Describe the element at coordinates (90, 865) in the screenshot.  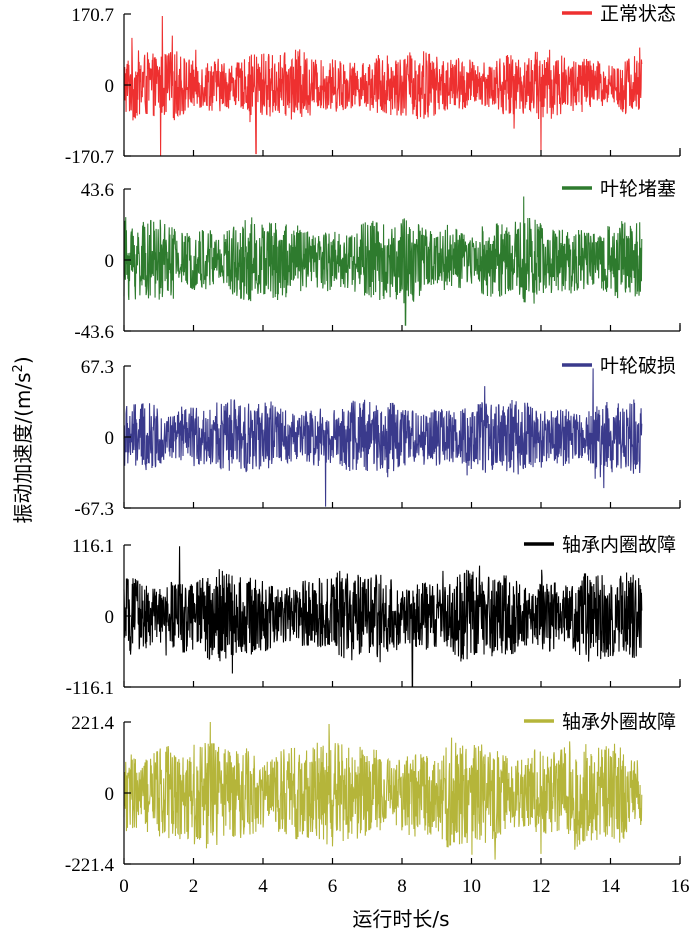
I see `y-tick-label-5-2: -221.4` at that location.